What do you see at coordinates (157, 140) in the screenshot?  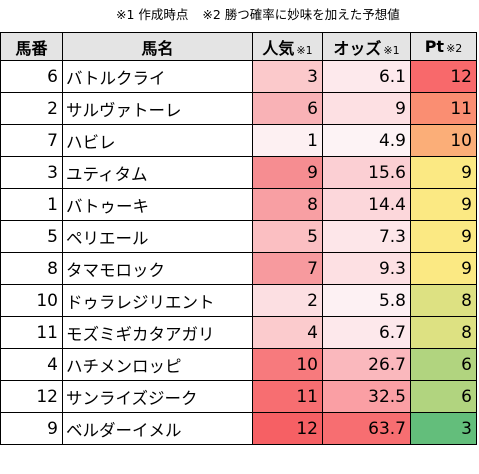 I see `cell-name: ハビレ` at bounding box center [157, 140].